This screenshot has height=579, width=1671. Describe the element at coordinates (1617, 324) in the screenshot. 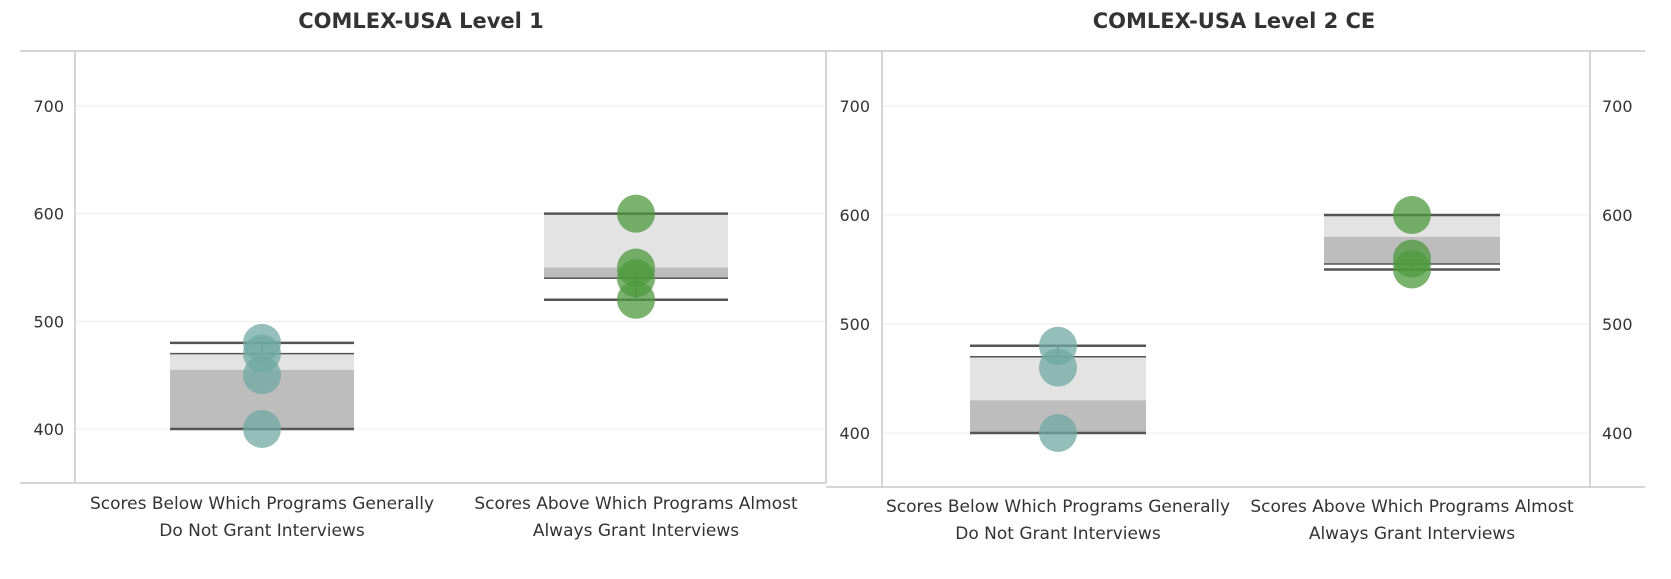

I see `y-tick-label-right: 500` at that location.